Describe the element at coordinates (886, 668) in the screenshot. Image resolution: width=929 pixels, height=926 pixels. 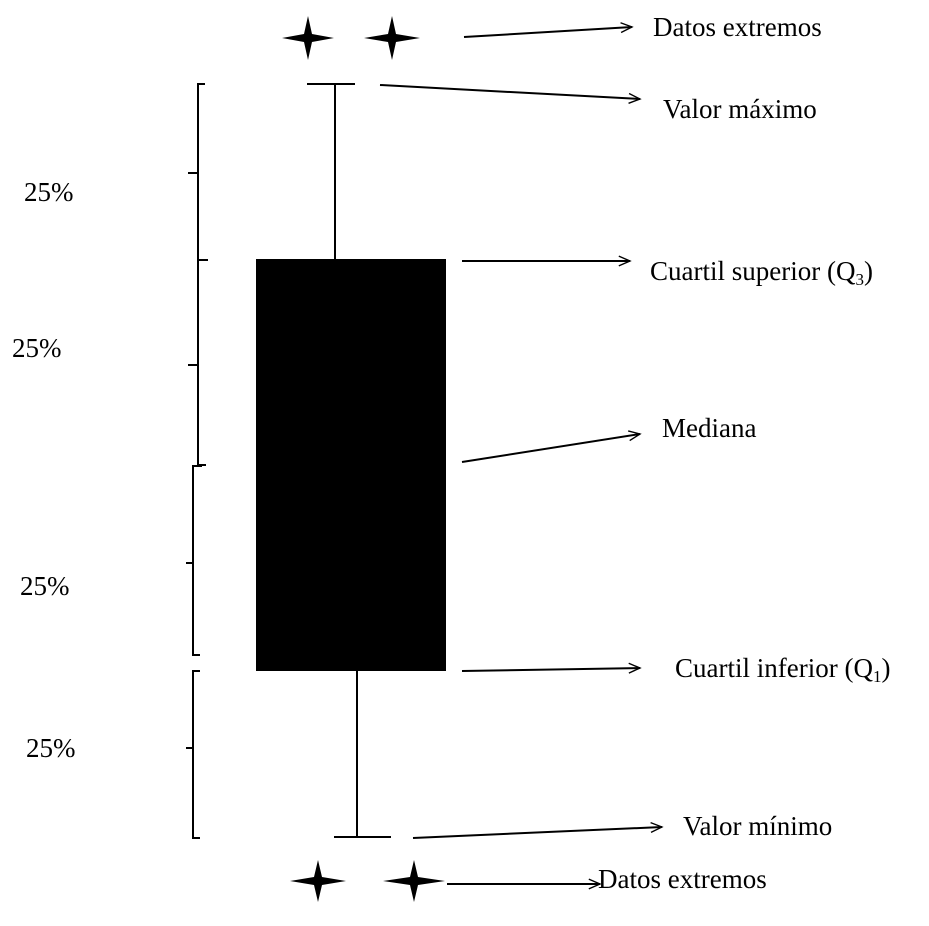
I see `label-q1-close: )` at that location.